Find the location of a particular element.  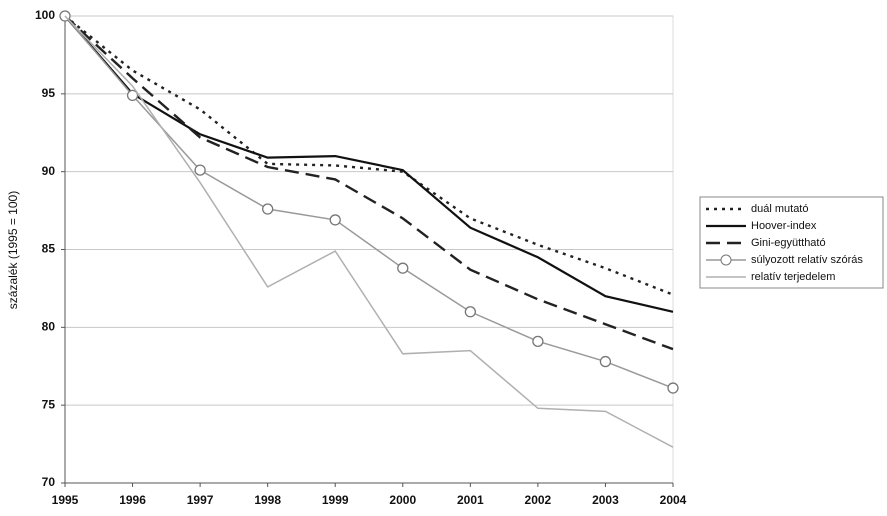

x-tick-label: 2003 is located at coordinates (605, 500).